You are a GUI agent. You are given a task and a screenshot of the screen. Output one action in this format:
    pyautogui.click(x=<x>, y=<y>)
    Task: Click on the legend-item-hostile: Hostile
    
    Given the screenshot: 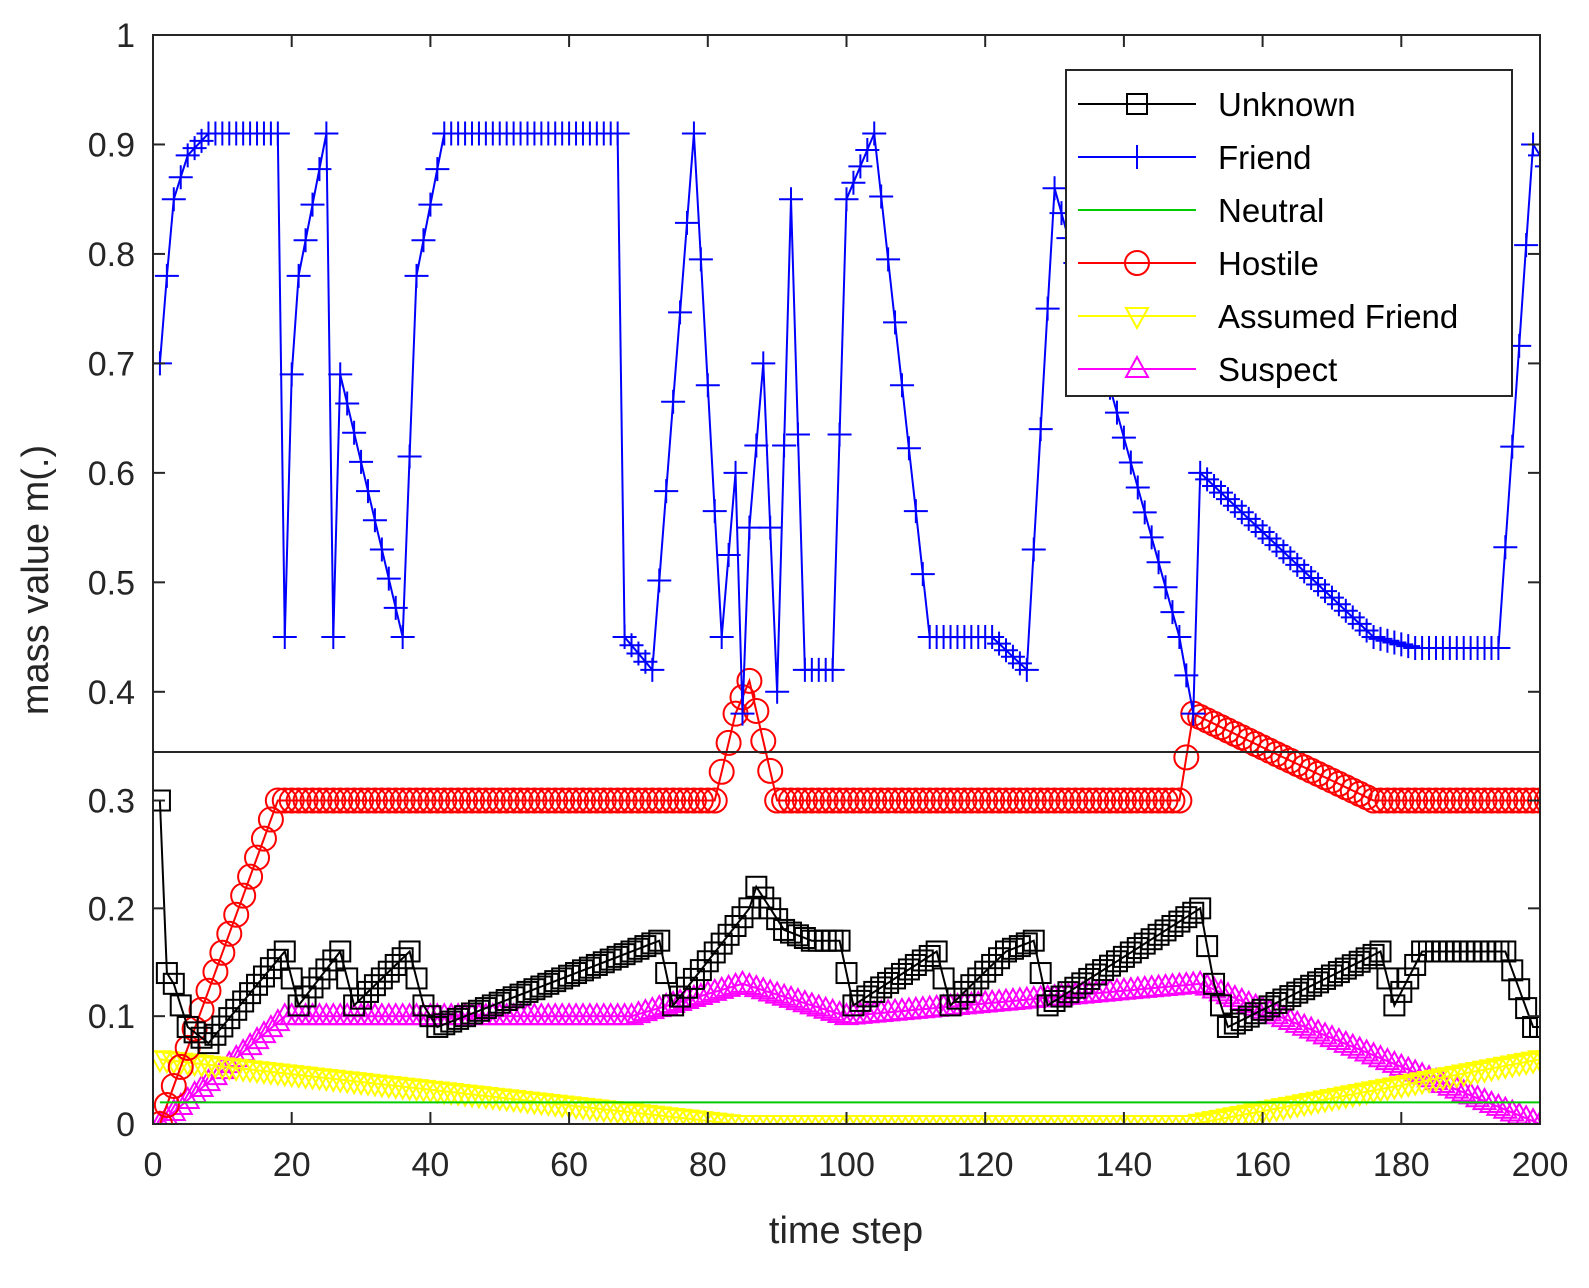 What is the action you would take?
    pyautogui.click(x=1198, y=263)
    